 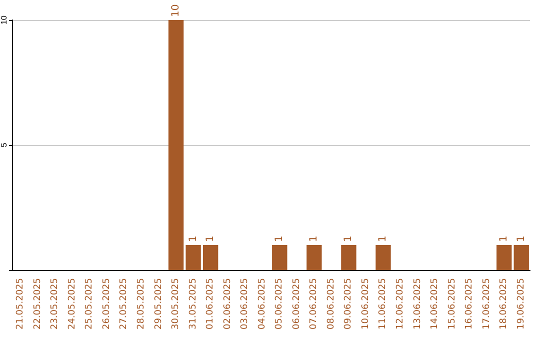 What do you see at coordinates (21, 304) in the screenshot?
I see `x-tick-label: 21.05.2025` at bounding box center [21, 304].